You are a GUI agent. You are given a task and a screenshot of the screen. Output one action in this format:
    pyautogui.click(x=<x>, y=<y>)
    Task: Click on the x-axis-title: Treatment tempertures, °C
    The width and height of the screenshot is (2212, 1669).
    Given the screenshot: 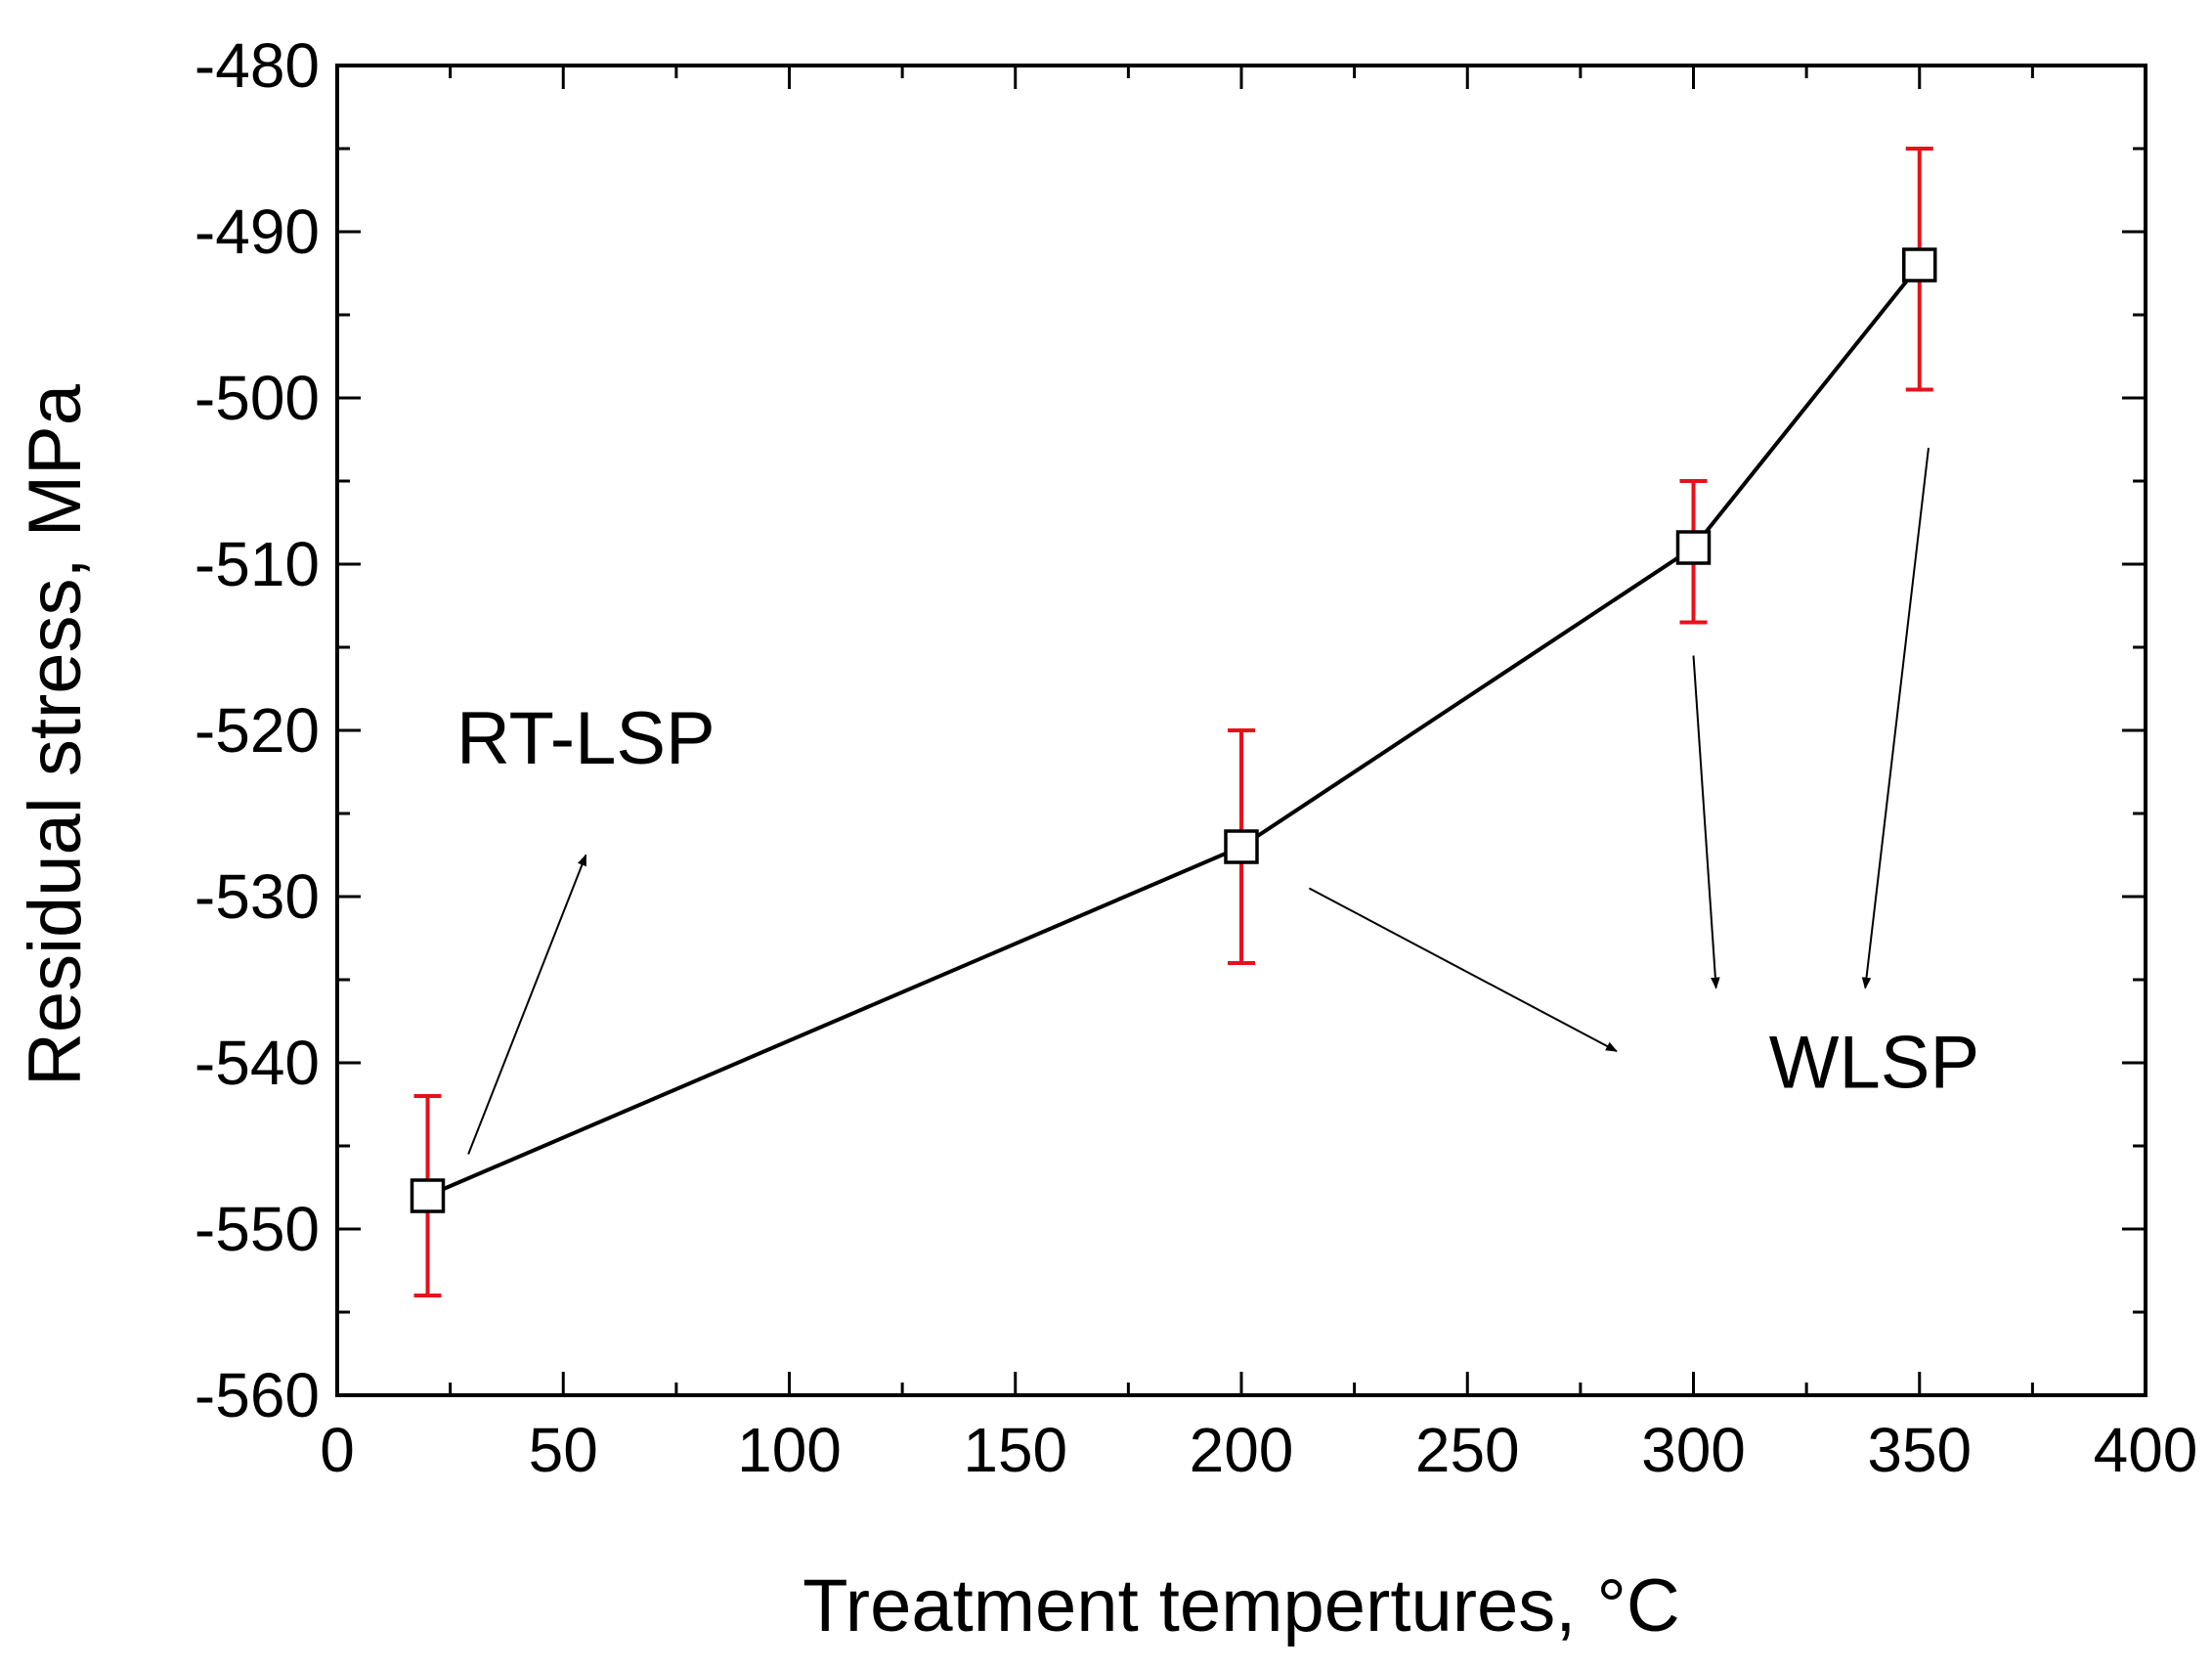 What is the action you would take?
    pyautogui.click(x=1241, y=1605)
    